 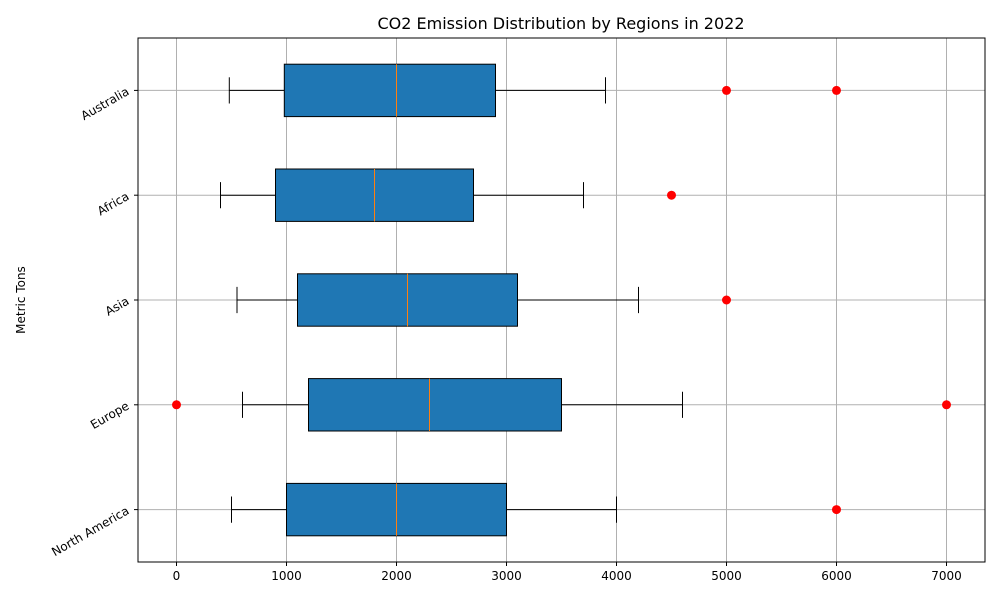 What do you see at coordinates (946, 576) in the screenshot?
I see `x-tick-label: 7000` at bounding box center [946, 576].